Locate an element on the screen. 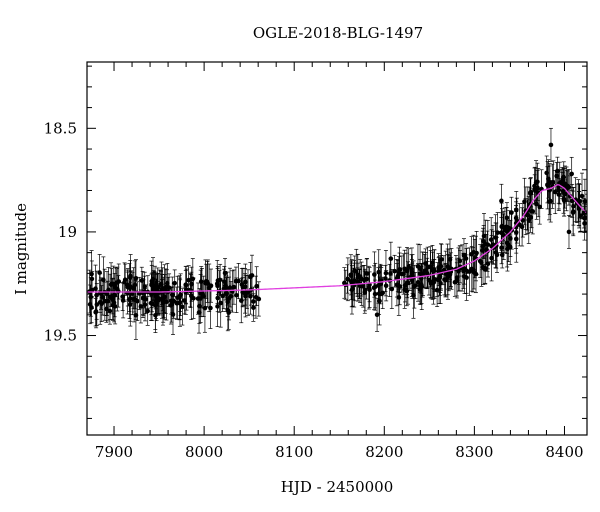 This screenshot has height=512, width=600. chart-title: OGLE-2018-BLG-1497 is located at coordinates (338, 33).